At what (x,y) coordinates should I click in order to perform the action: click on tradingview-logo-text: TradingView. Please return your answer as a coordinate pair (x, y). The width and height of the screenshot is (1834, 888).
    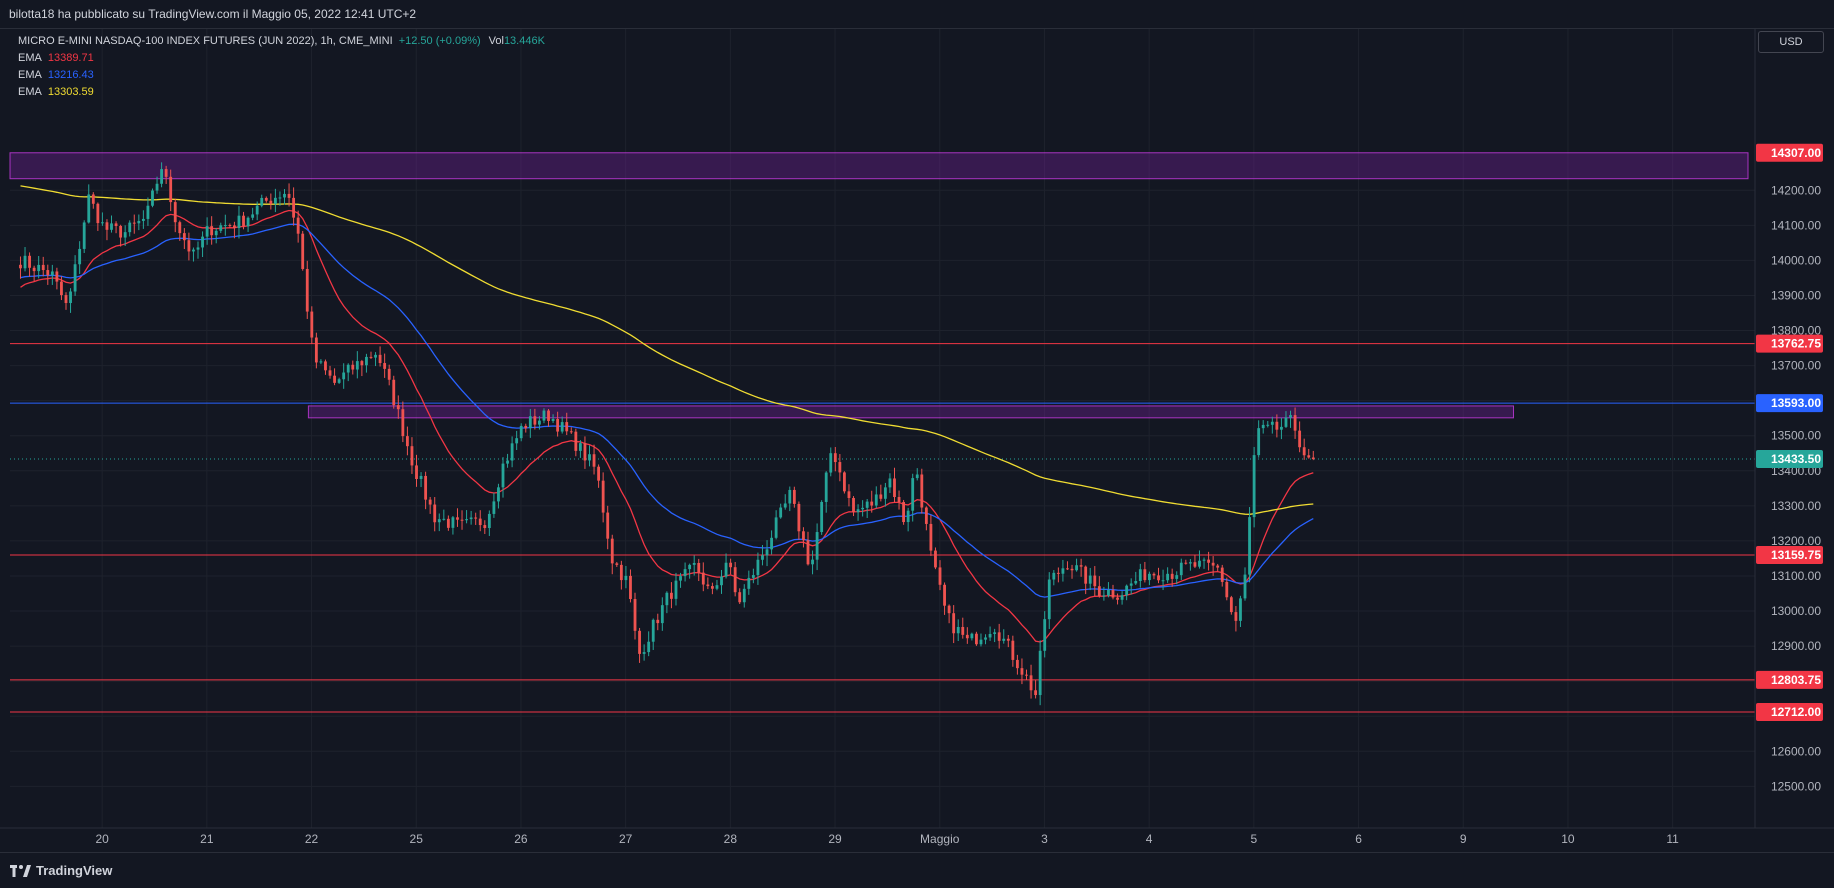
    Looking at the image, I should click on (74, 870).